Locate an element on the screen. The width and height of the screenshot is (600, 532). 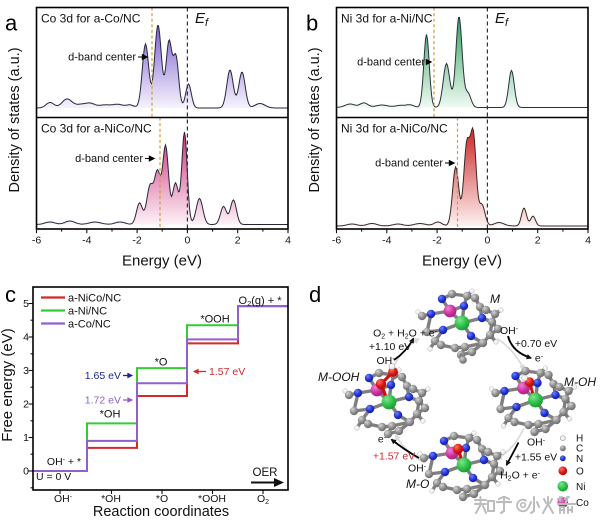
svg-text: C is located at coordinates (579, 449).